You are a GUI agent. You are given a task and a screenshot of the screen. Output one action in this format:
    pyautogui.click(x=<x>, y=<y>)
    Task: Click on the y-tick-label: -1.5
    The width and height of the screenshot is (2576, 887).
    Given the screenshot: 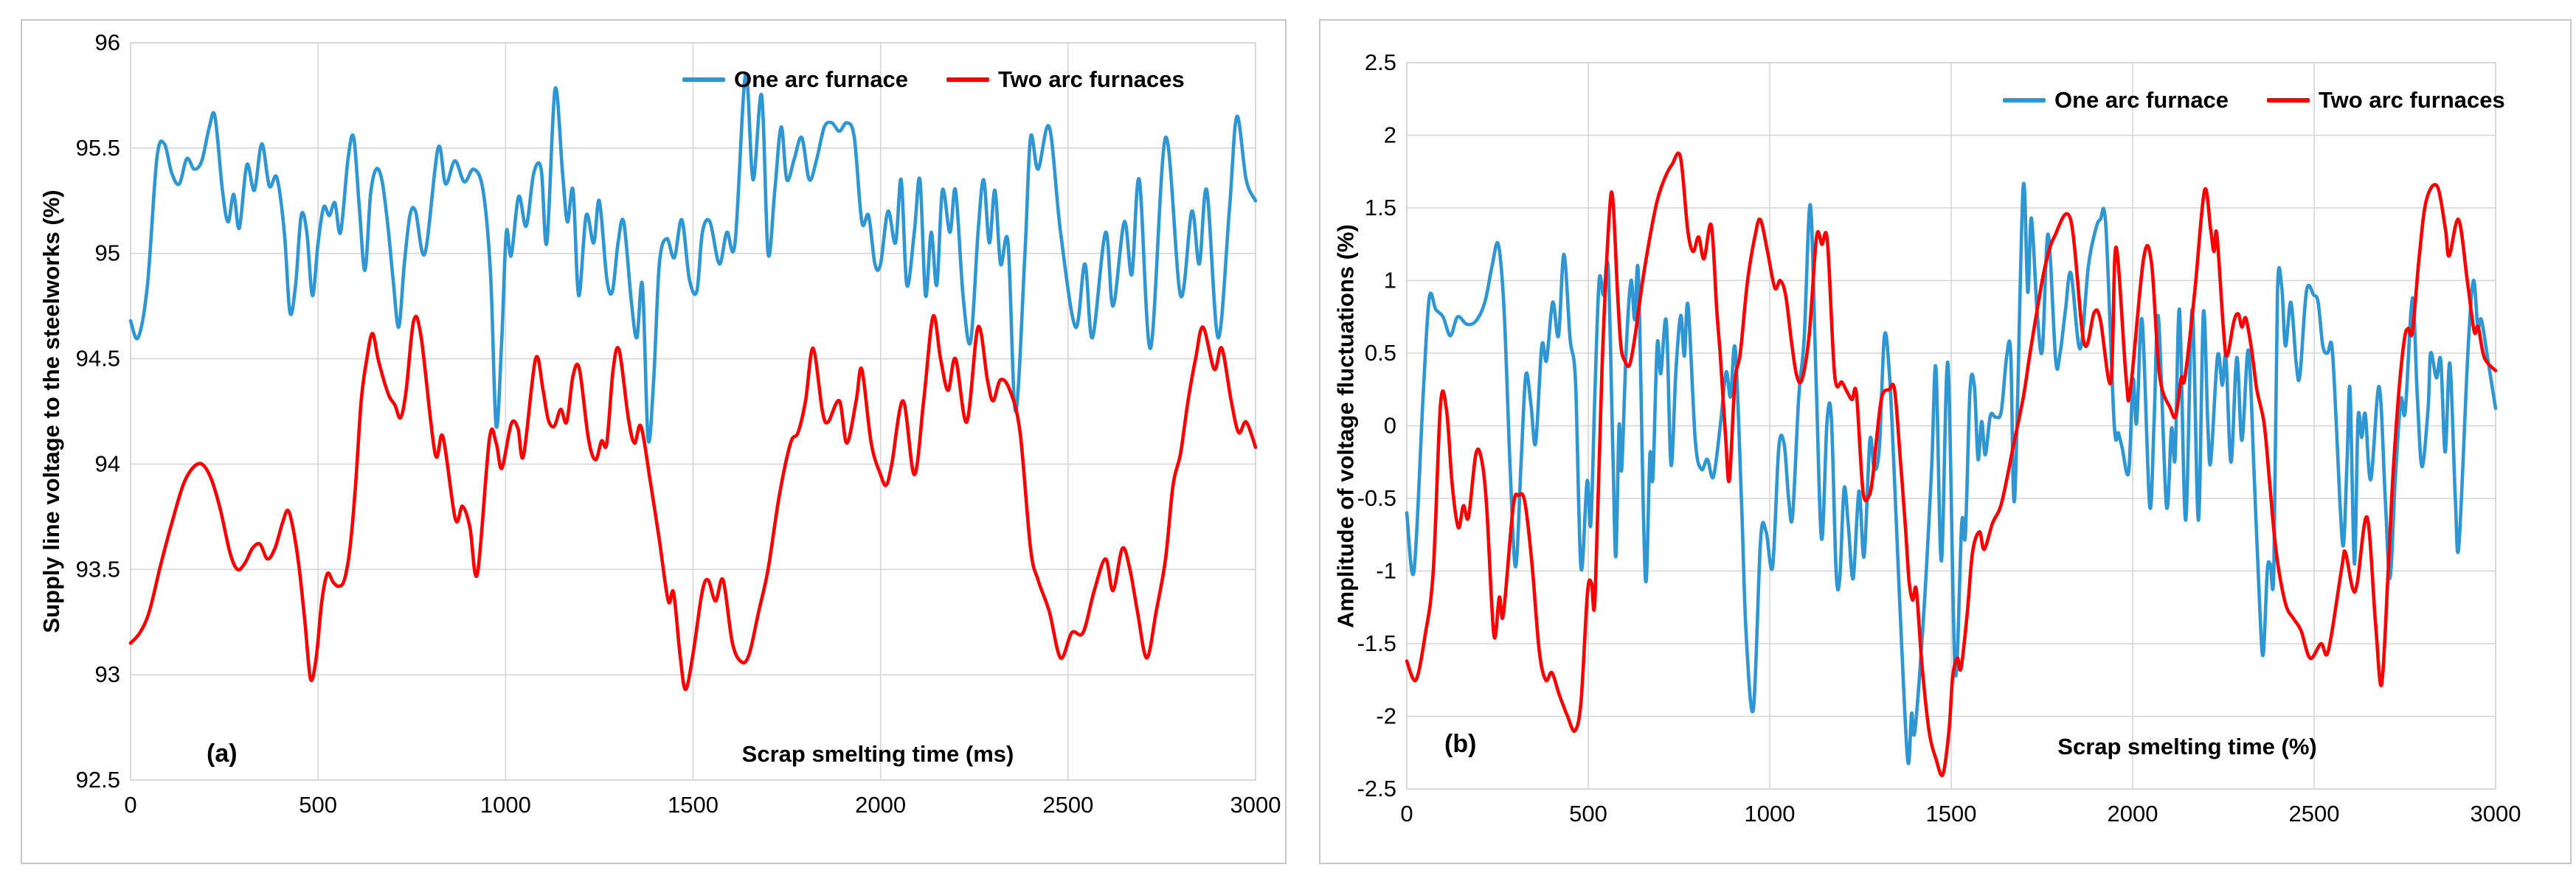 What is the action you would take?
    pyautogui.click(x=1377, y=643)
    